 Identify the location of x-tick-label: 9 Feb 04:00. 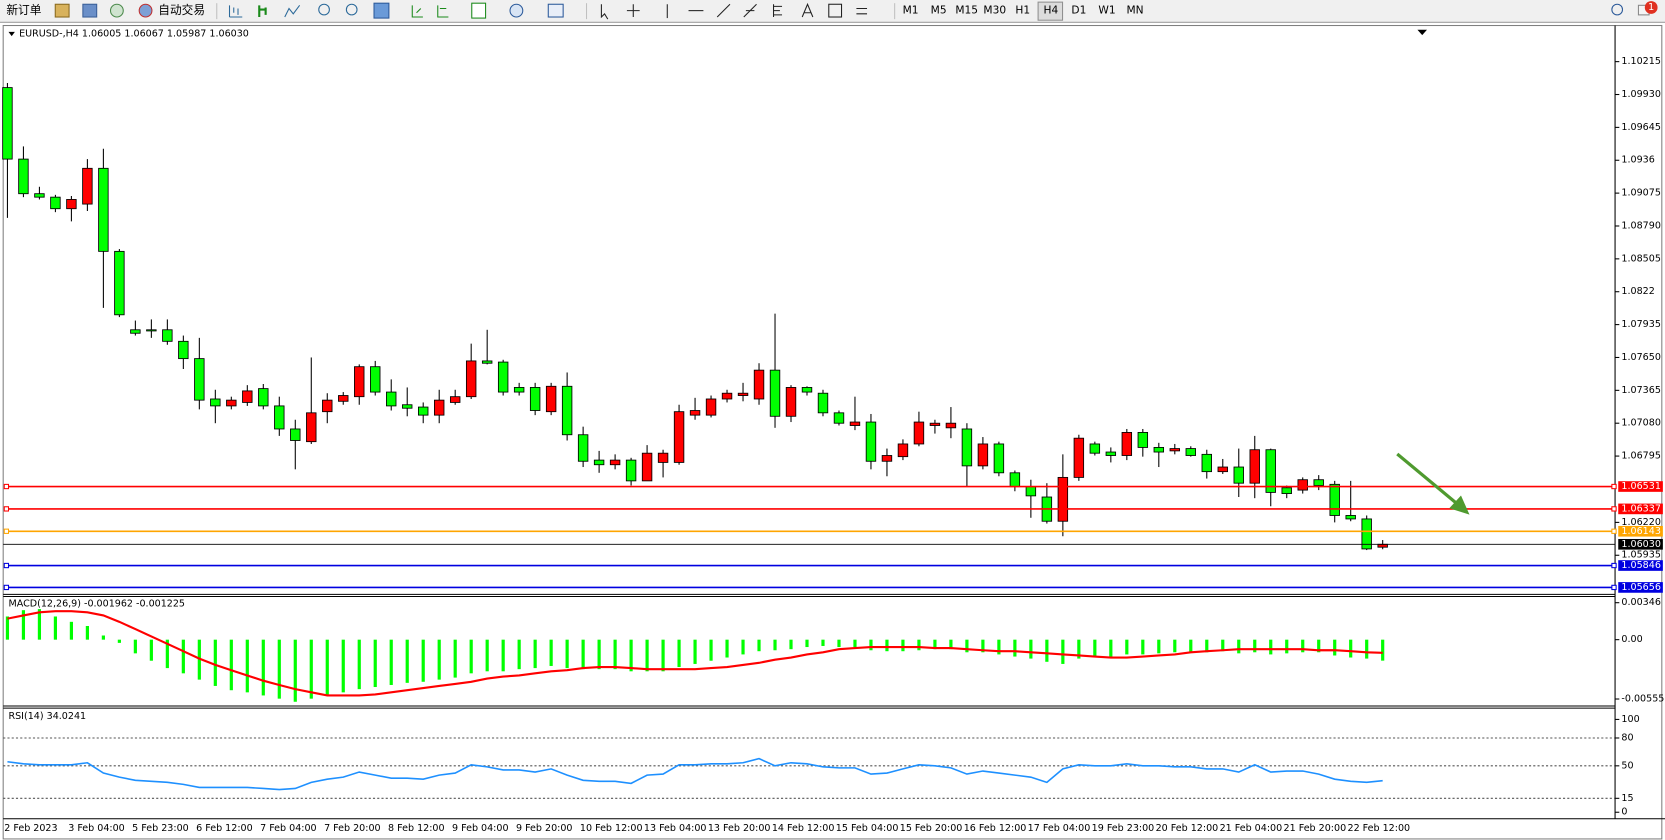
(480, 828).